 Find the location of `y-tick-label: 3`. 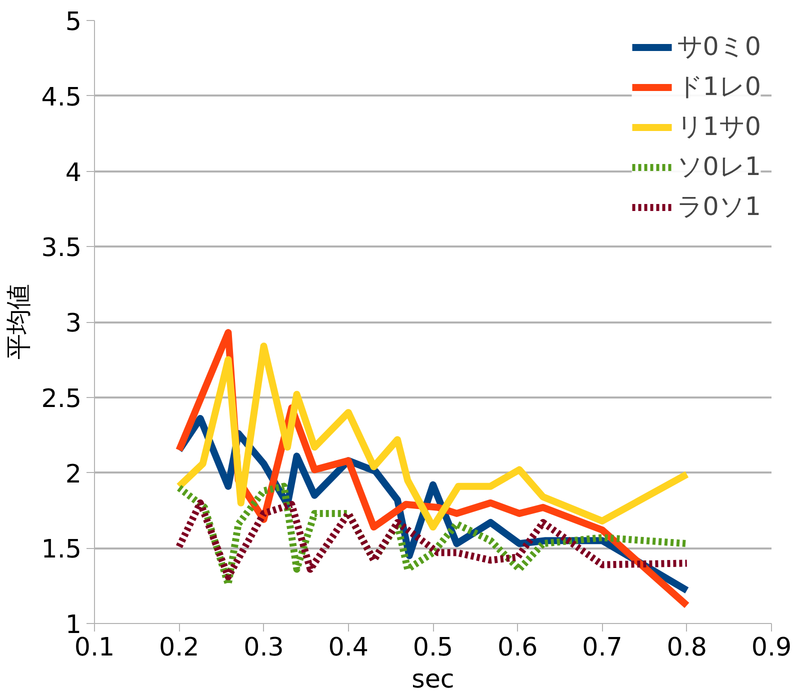

y-tick-label: 3 is located at coordinates (73, 323).